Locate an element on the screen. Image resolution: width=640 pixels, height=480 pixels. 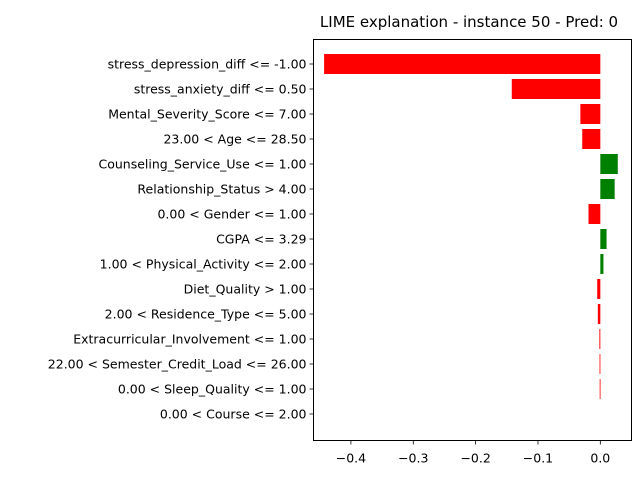
x-tick-label: −0.2 is located at coordinates (475, 458).